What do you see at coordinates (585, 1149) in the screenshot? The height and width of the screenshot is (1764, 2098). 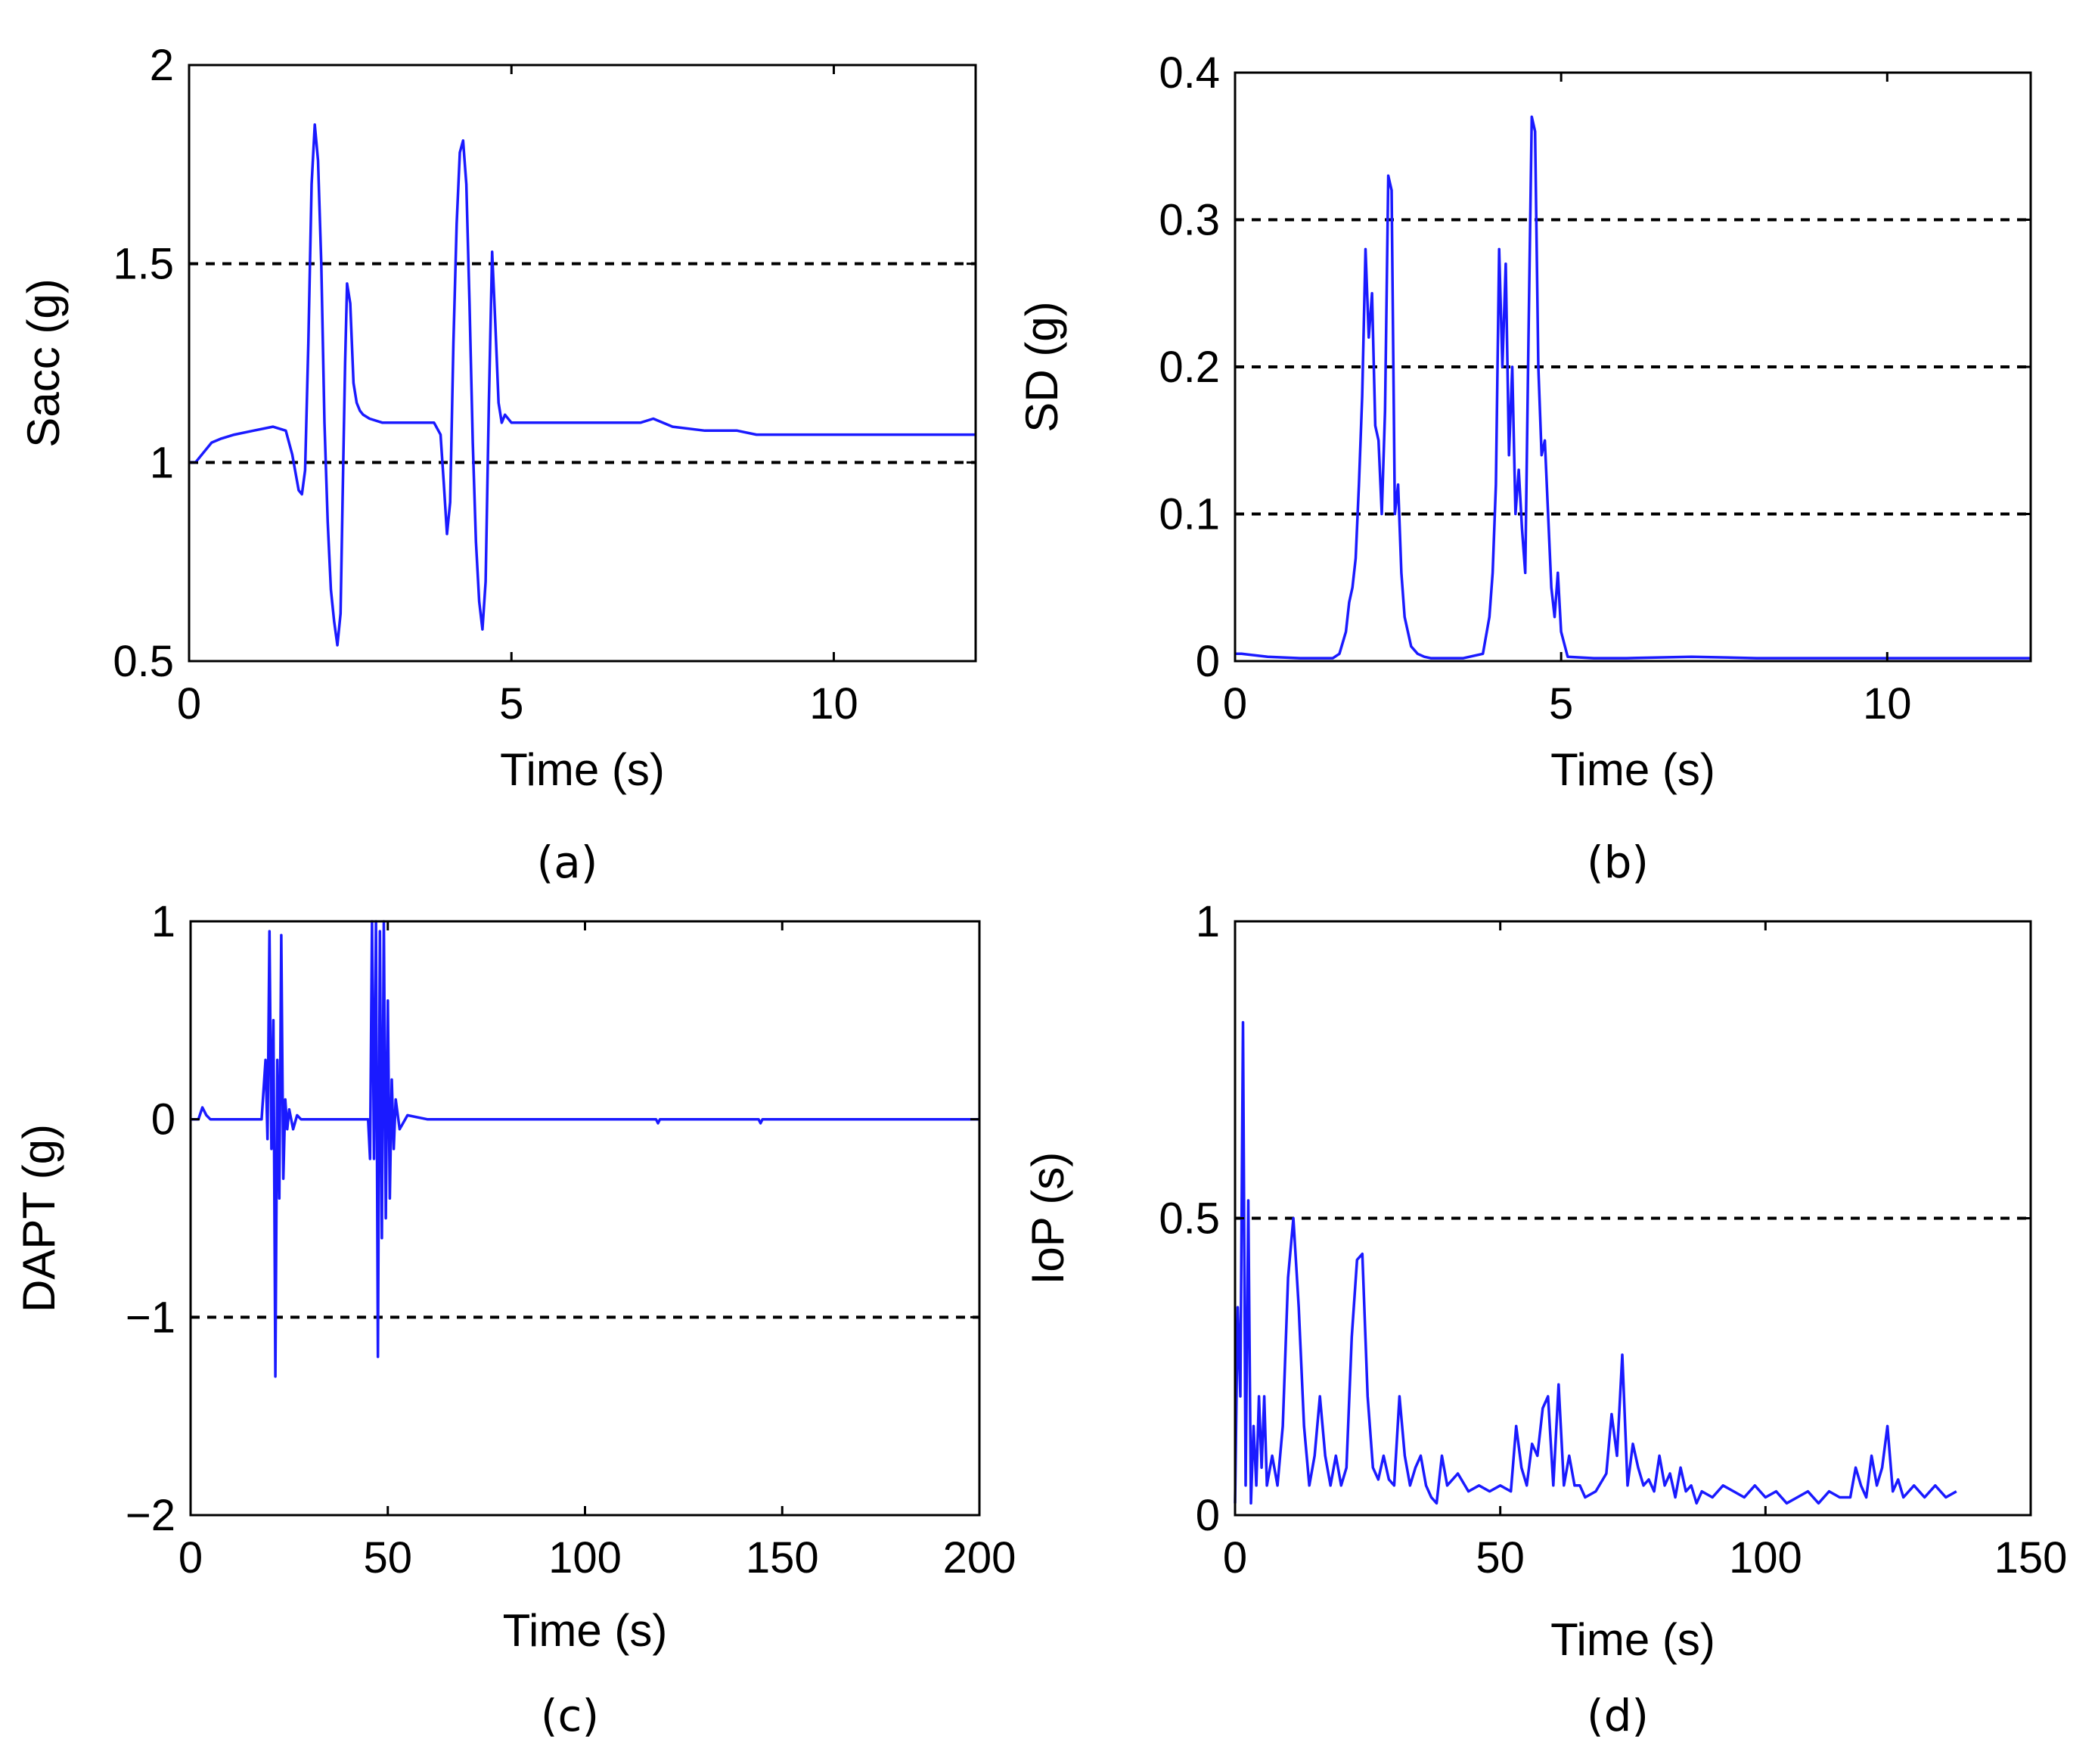 I see `series-line-dapt` at bounding box center [585, 1149].